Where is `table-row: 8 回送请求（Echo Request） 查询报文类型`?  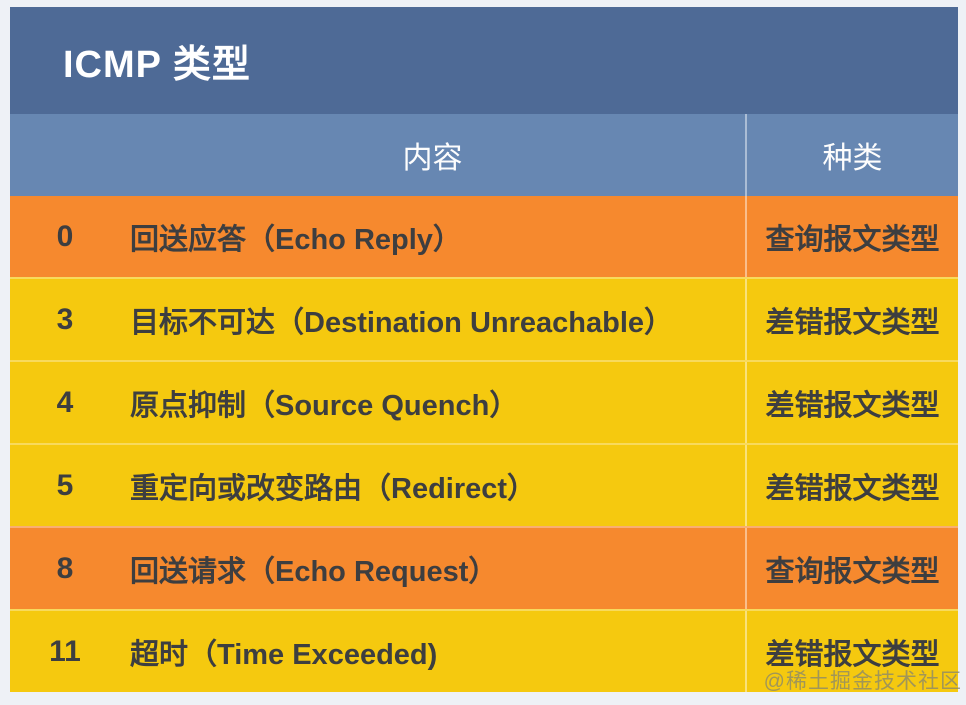
table-row: 8 回送请求（Echo Request） 查询报文类型 is located at coordinates (484, 567).